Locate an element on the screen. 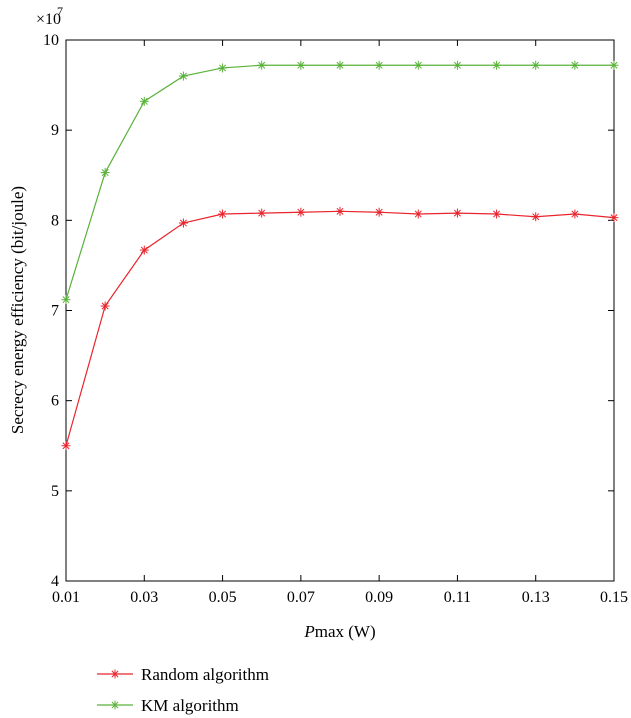  y-multiplier-exponent: 7 is located at coordinates (60, 11).